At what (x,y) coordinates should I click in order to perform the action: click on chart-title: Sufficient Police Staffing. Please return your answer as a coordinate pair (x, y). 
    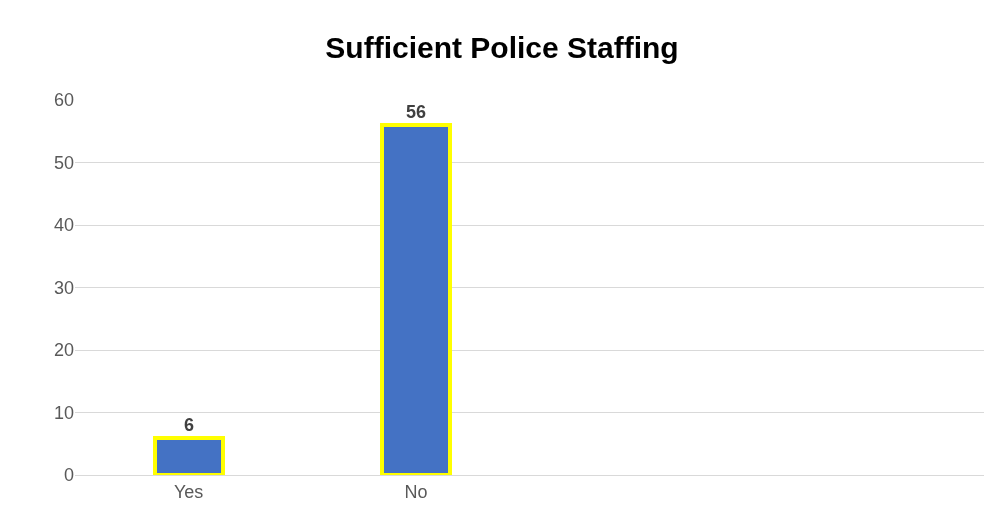
    Looking at the image, I should click on (502, 47).